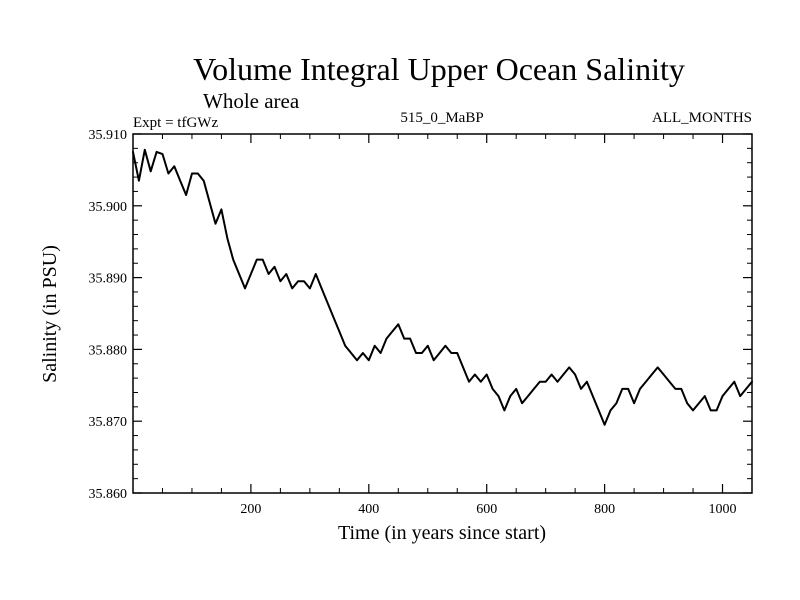 Image resolution: width=800 pixels, height=600 pixels. I want to click on x-tick-label: 400, so click(368, 509).